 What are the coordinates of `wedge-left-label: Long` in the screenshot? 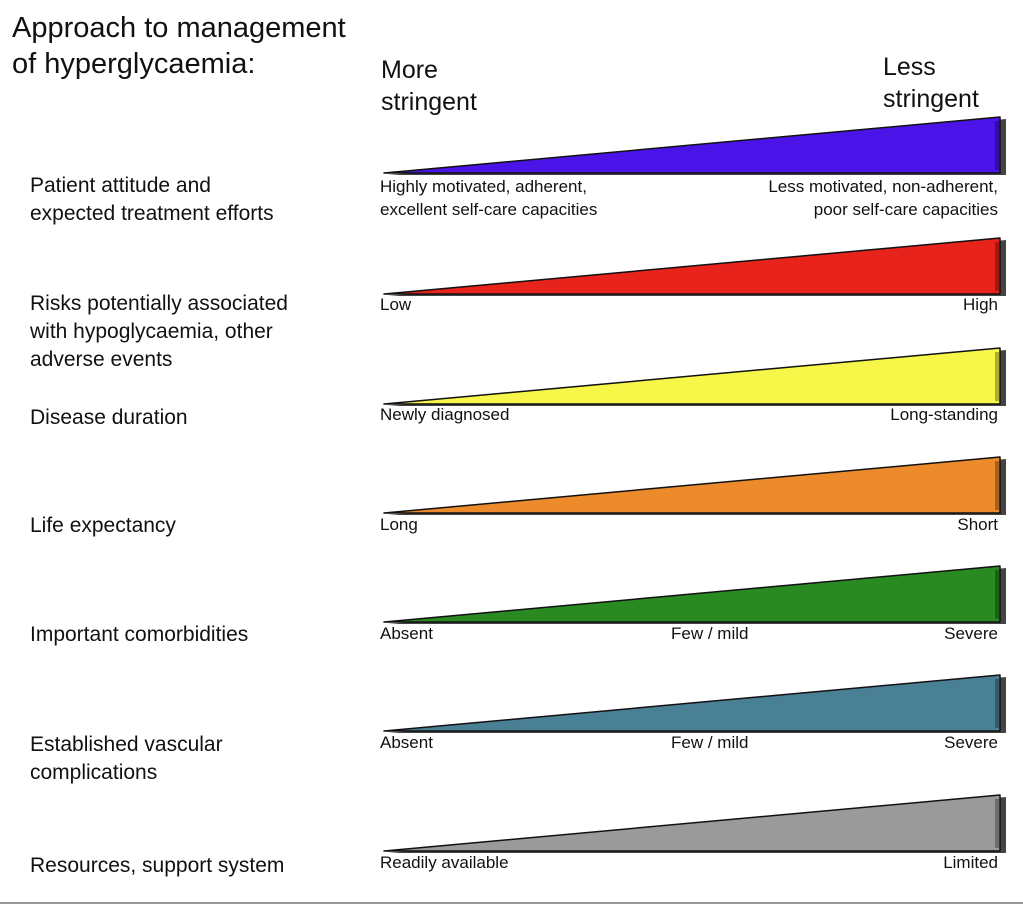 It's located at (399, 524).